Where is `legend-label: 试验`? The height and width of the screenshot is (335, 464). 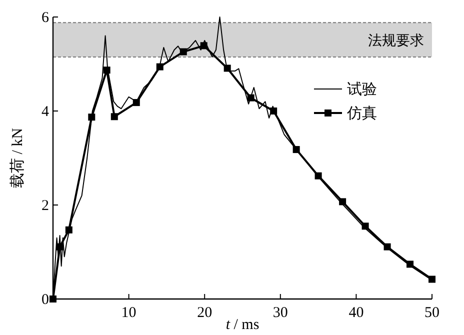
legend-label: 试验 is located at coordinates (362, 89).